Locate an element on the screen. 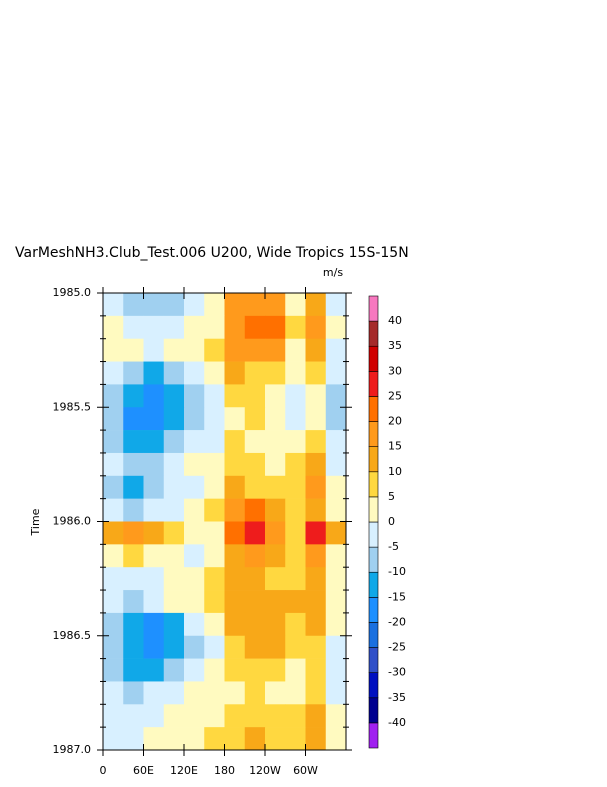 This screenshot has width=607, height=787. colorbar-label: 25 is located at coordinates (395, 395).